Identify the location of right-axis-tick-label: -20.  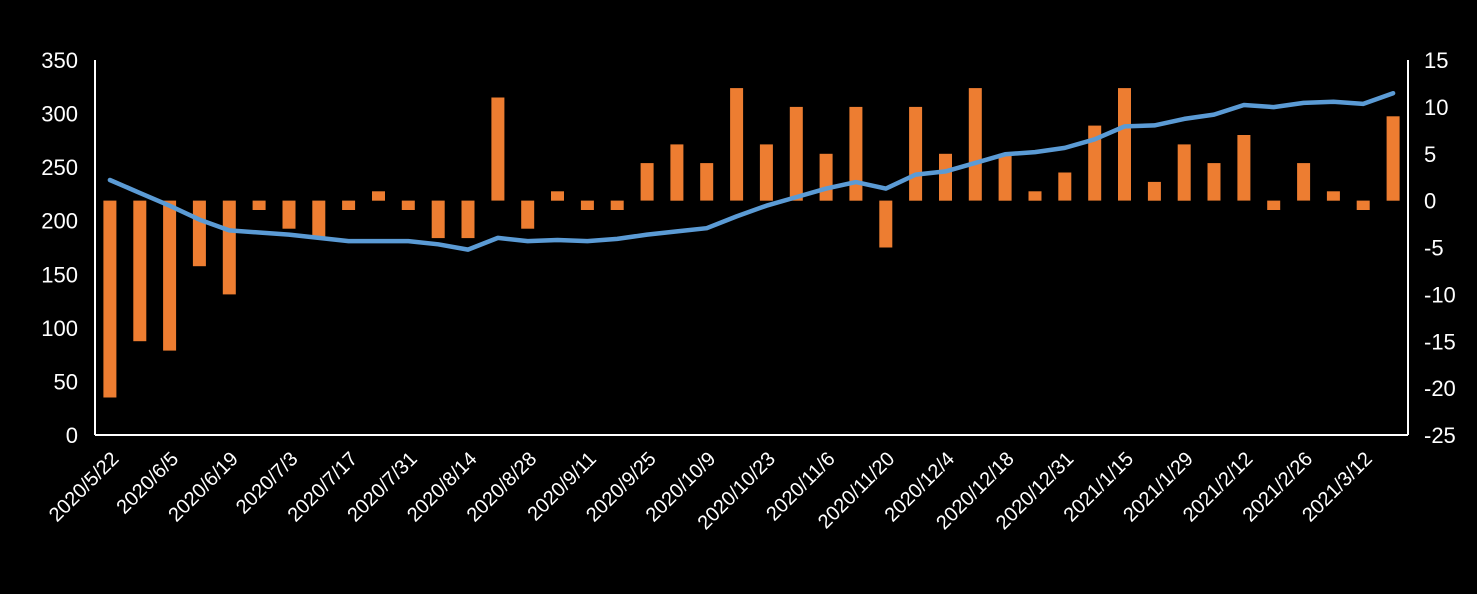
(1440, 388).